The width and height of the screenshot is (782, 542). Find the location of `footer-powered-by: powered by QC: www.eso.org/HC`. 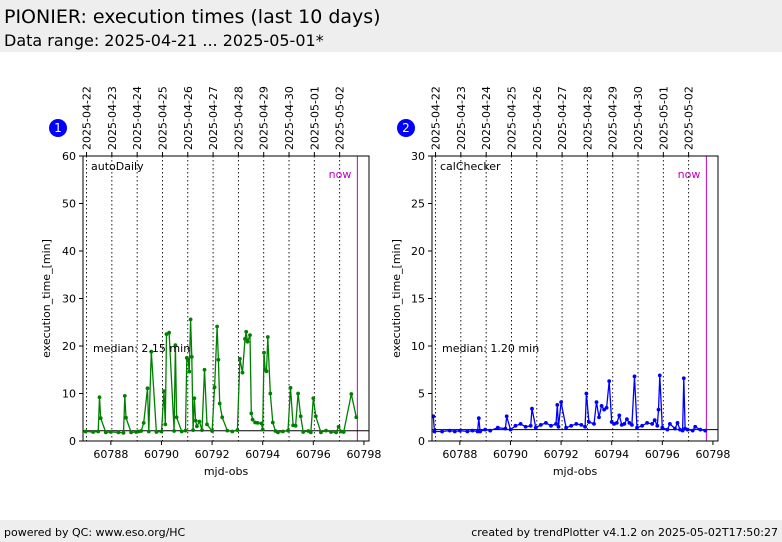

footer-powered-by: powered by QC: www.eso.org/HC is located at coordinates (95, 532).